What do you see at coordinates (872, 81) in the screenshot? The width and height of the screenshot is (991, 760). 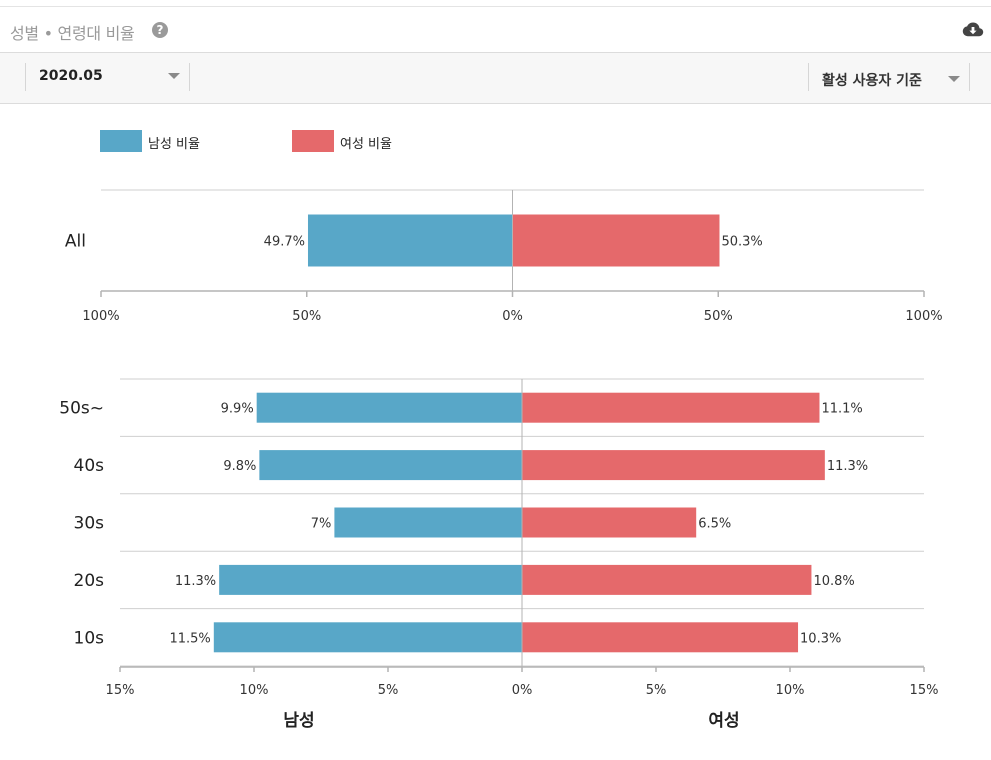 I see `basis-select-value: 활성 사용자 기준` at bounding box center [872, 81].